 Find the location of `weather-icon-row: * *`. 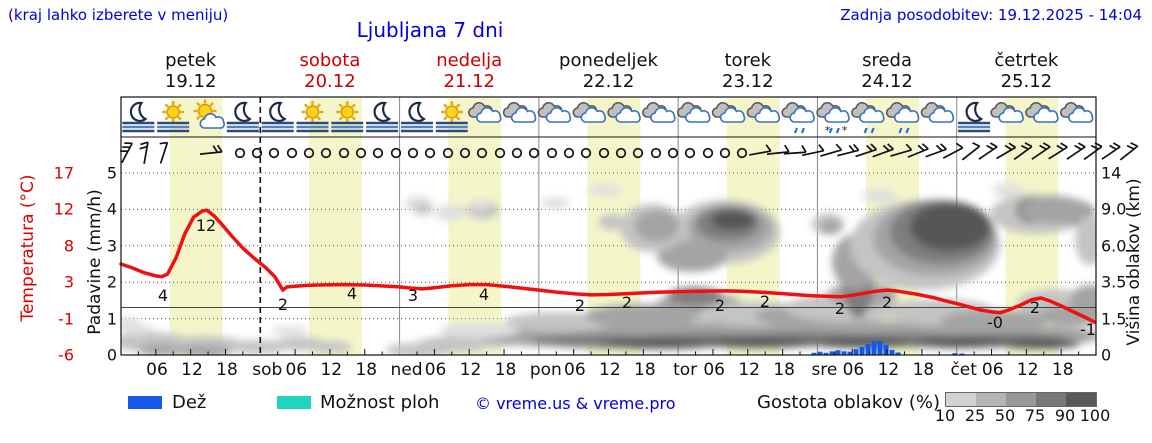

weather-icon-row: * * is located at coordinates (608, 118).